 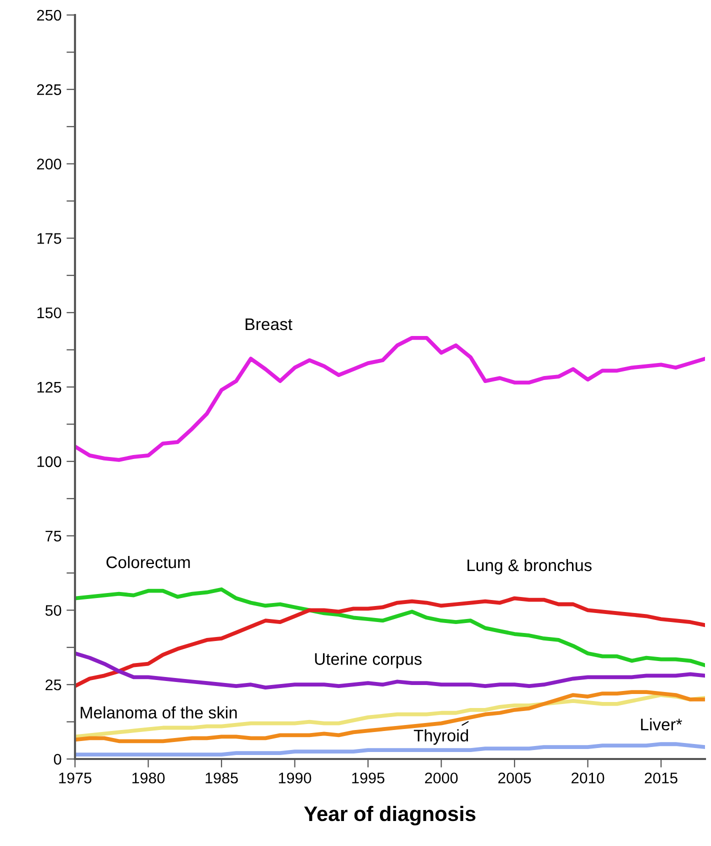 What do you see at coordinates (390, 816) in the screenshot?
I see `x-axis-title: Year of diagnosis` at bounding box center [390, 816].